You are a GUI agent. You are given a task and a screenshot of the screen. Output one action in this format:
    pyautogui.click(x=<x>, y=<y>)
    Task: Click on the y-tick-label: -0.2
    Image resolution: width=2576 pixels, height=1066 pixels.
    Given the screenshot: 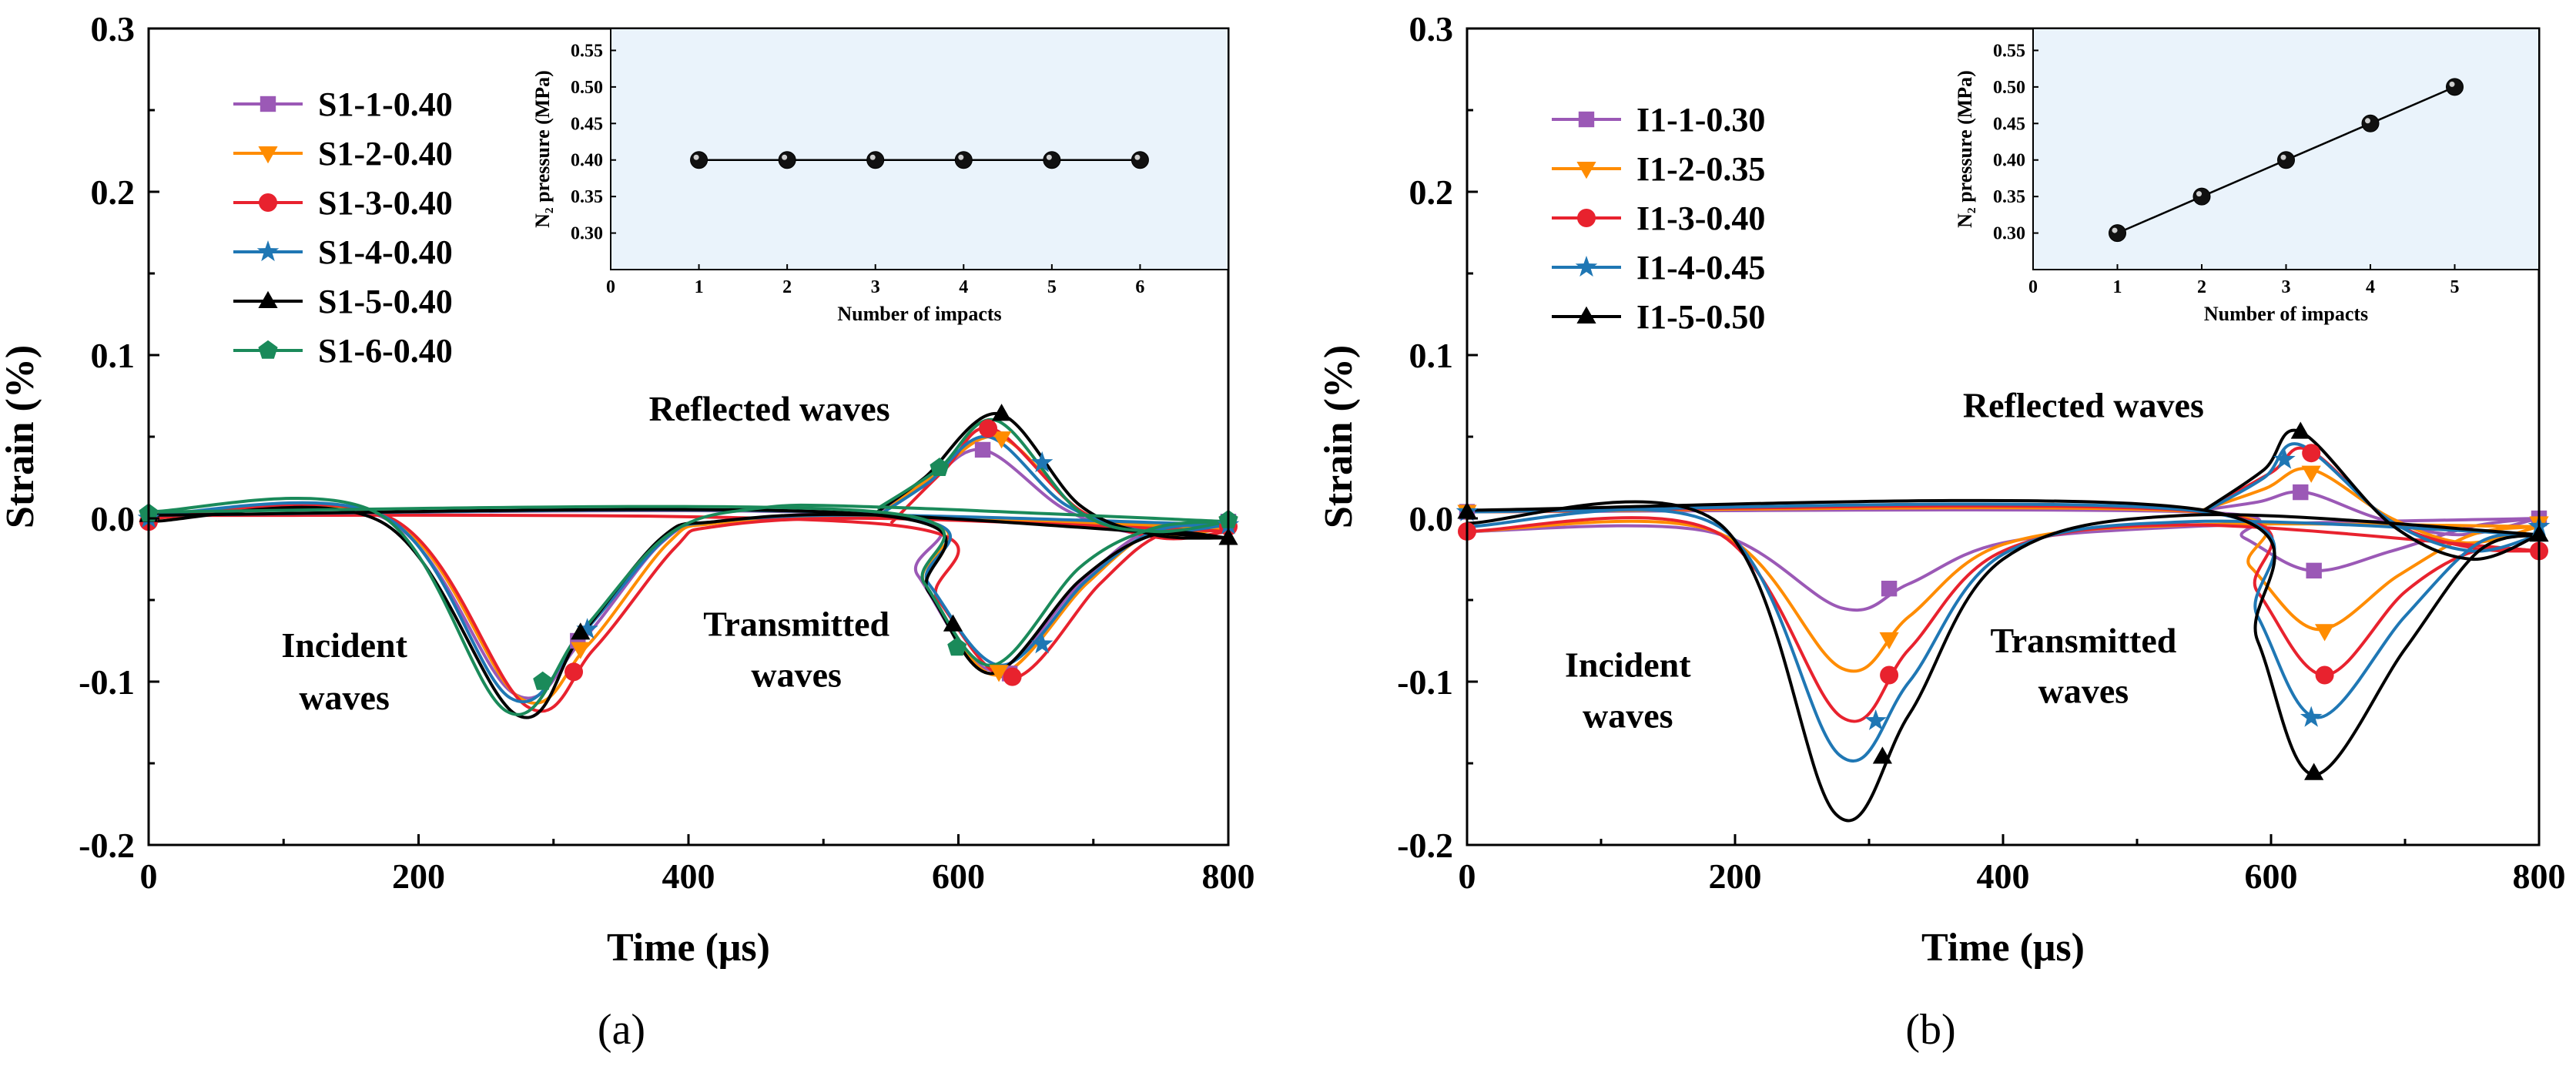 What is the action you would take?
    pyautogui.click(x=107, y=845)
    